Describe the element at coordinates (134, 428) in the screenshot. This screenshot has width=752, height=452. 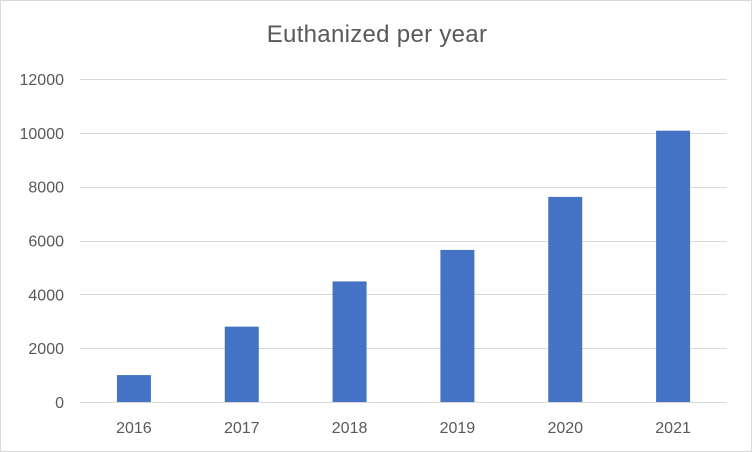
I see `x-tick-label: 2016` at that location.